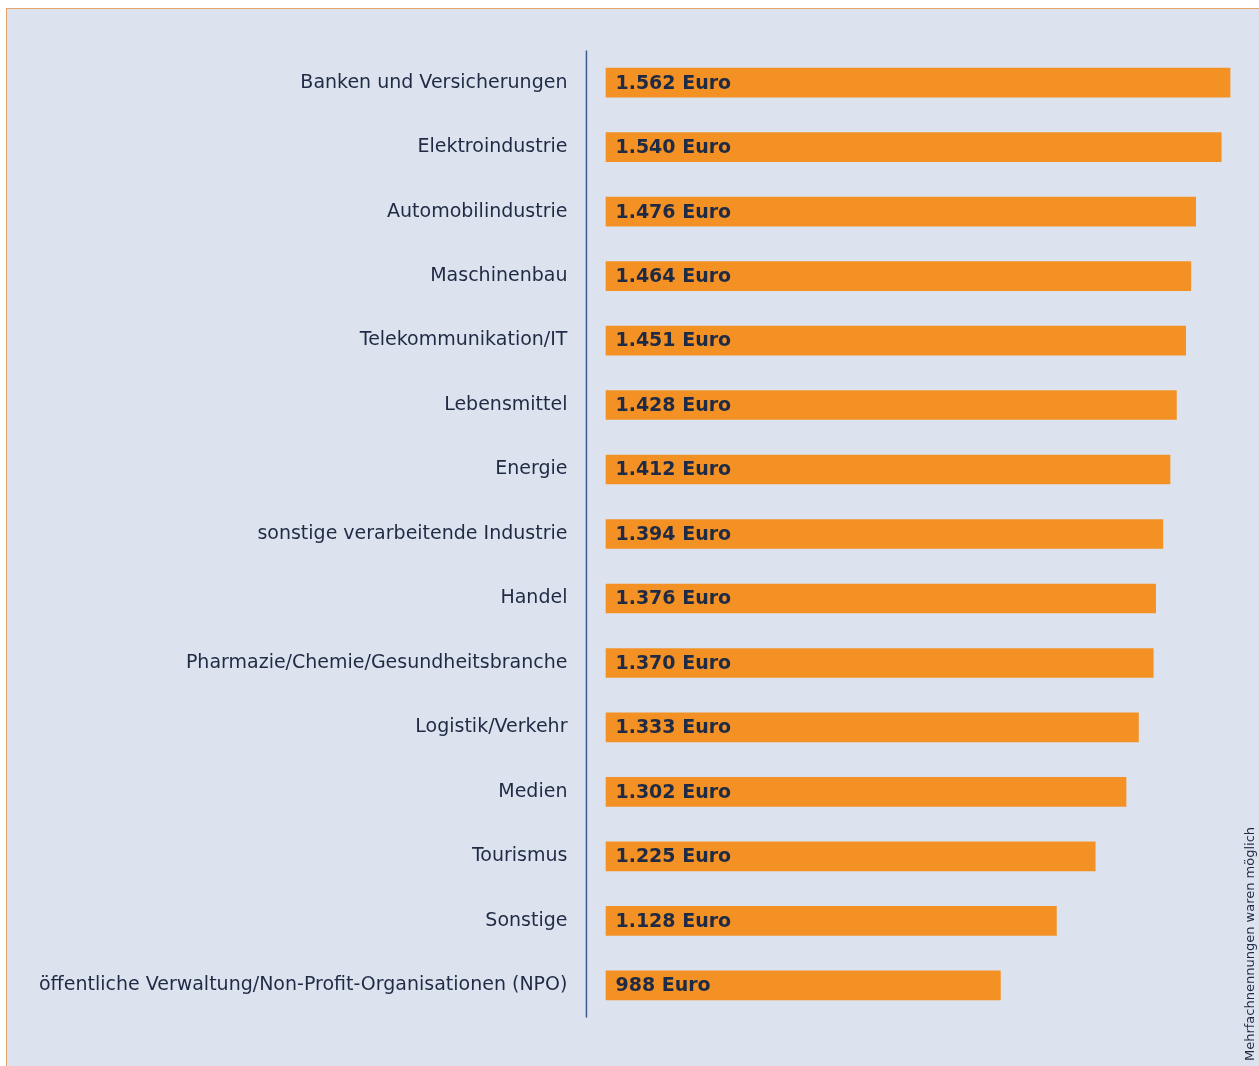 Image resolution: width=1259 pixels, height=1066 pixels. What do you see at coordinates (673, 790) in the screenshot?
I see `data-label: 1.302 Euro` at bounding box center [673, 790].